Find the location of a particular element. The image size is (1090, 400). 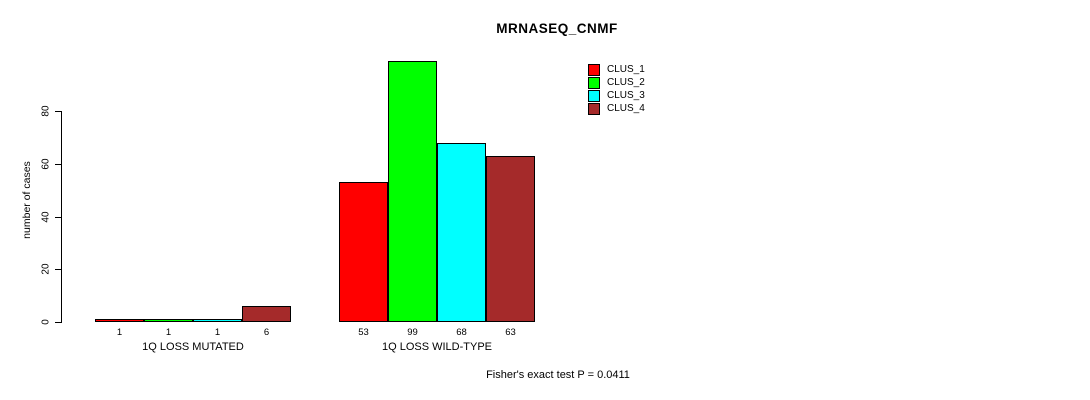

legend-item-clus_2: CLUS_2 is located at coordinates (616, 82).